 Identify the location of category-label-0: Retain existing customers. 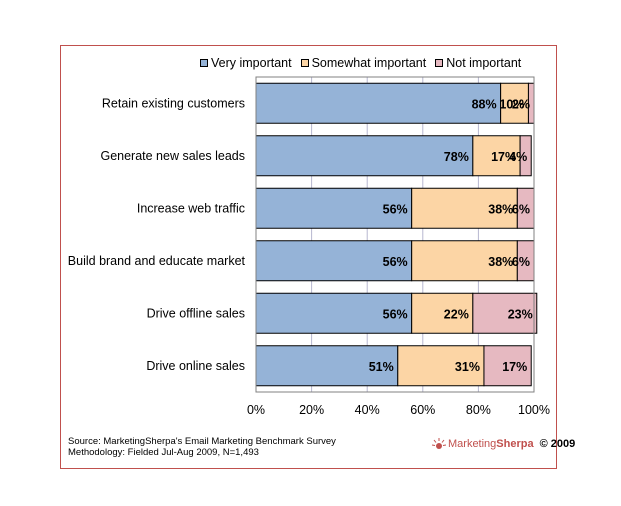
(173, 103).